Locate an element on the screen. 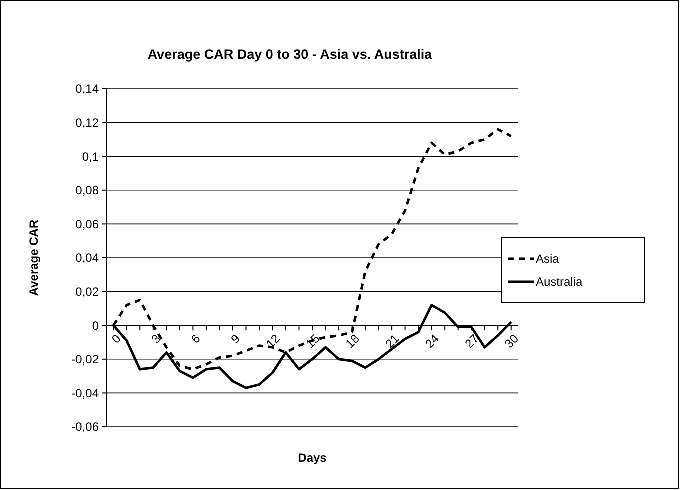 The image size is (680, 490). y-axis-title: Average CAR is located at coordinates (34, 258).